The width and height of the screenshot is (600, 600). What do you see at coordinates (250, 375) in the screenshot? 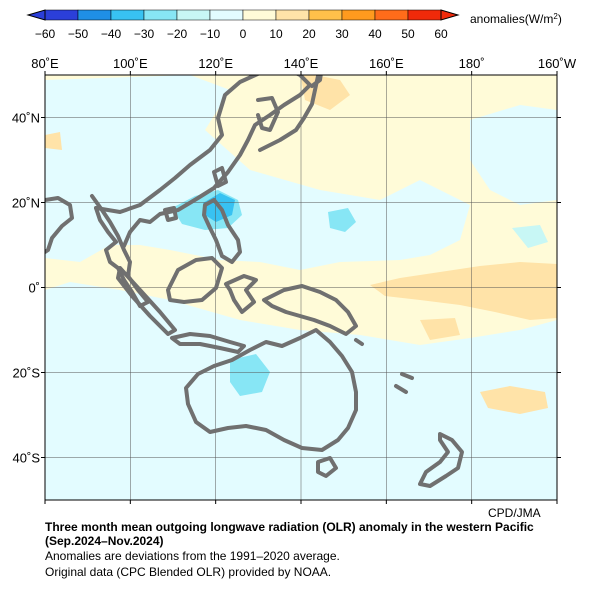
I see `anomaly-neg-australia` at bounding box center [250, 375].